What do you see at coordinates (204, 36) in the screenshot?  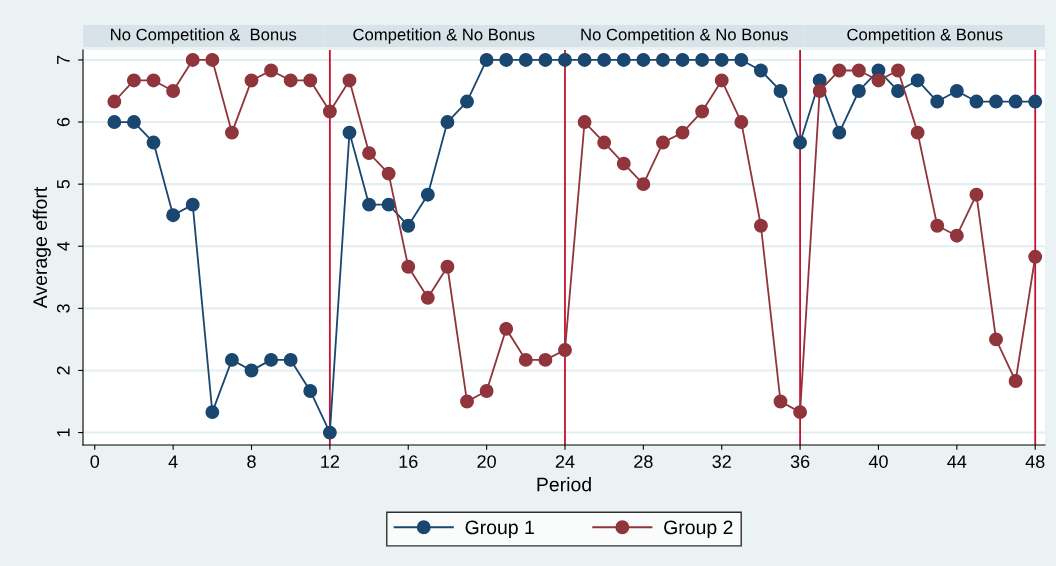 I see `text: No Competition & Bonus` at bounding box center [204, 36].